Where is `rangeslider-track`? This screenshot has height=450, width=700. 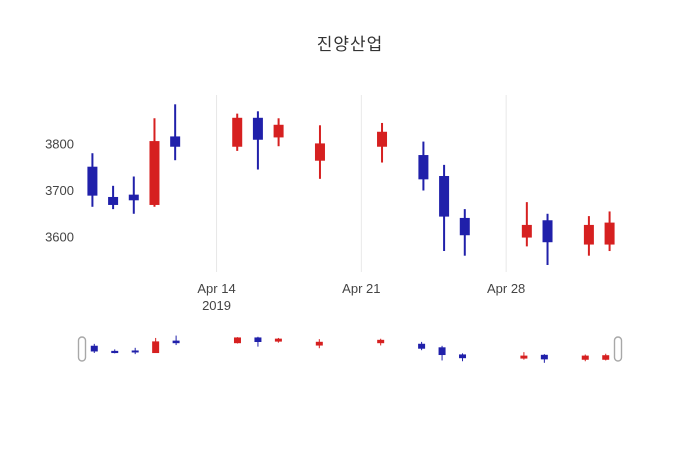
rangeslider-track is located at coordinates (350, 349).